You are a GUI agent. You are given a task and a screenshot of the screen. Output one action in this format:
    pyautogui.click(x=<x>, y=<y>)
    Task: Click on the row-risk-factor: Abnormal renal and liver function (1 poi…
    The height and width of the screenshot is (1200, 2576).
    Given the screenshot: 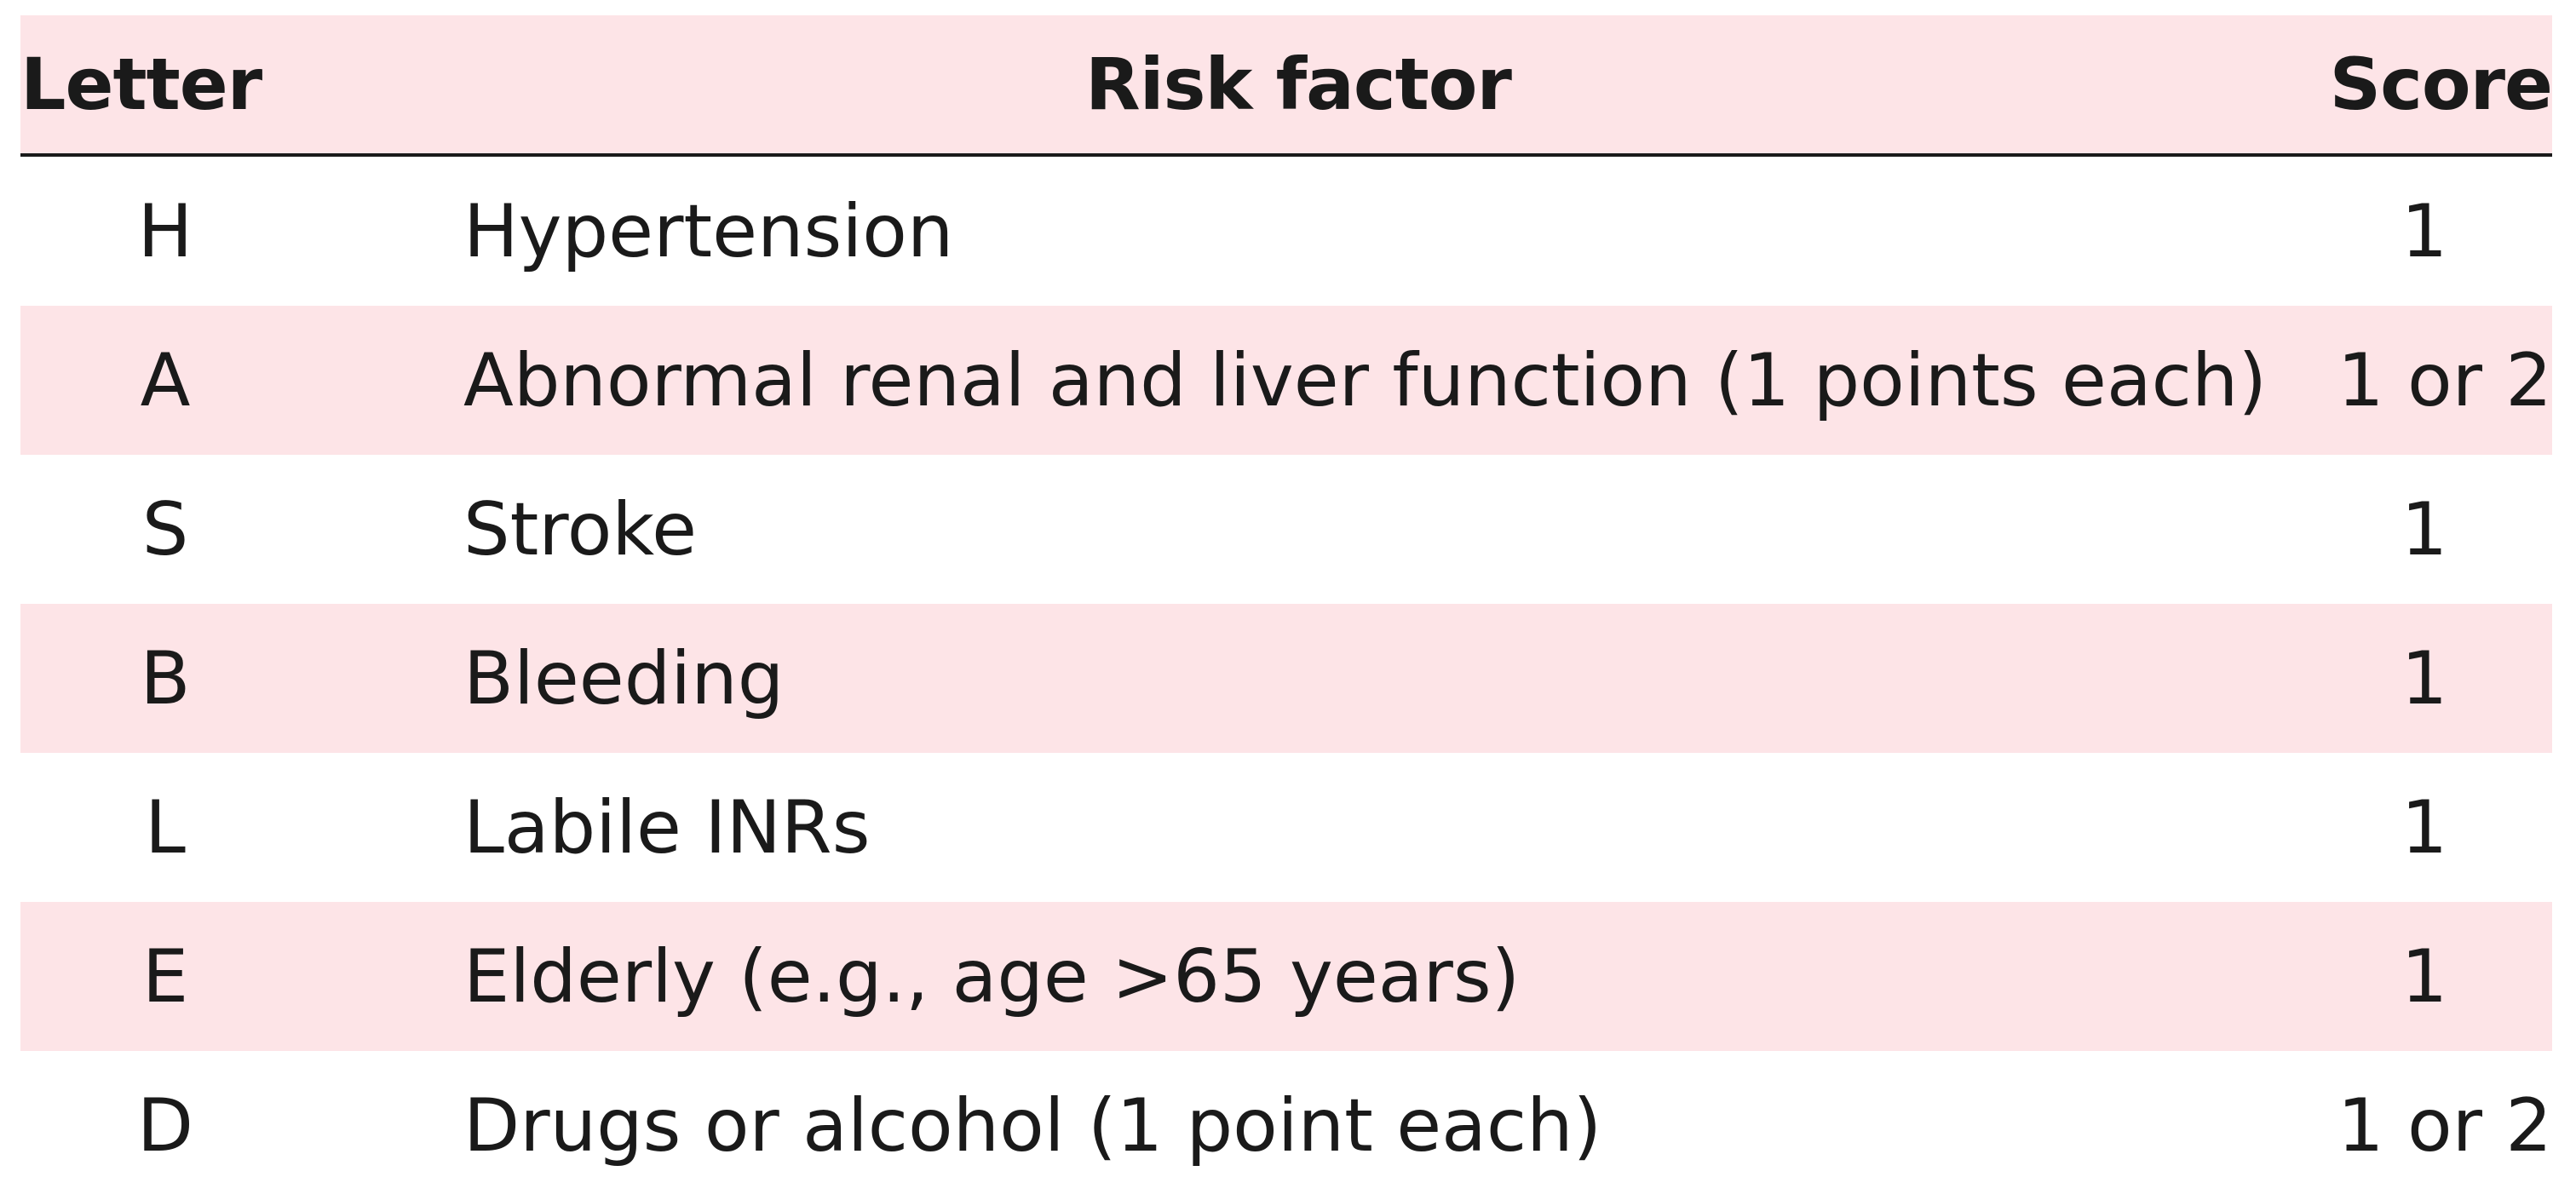 What is the action you would take?
    pyautogui.click(x=1365, y=380)
    